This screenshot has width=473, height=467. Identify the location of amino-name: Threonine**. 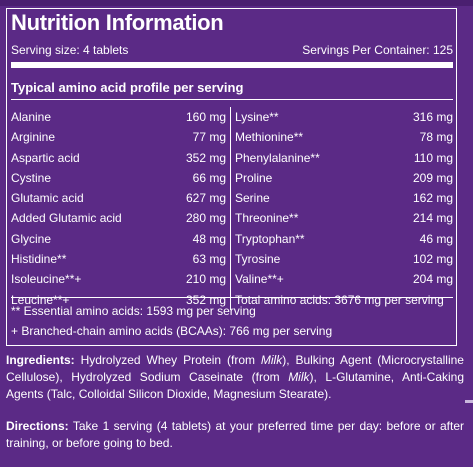
(267, 218).